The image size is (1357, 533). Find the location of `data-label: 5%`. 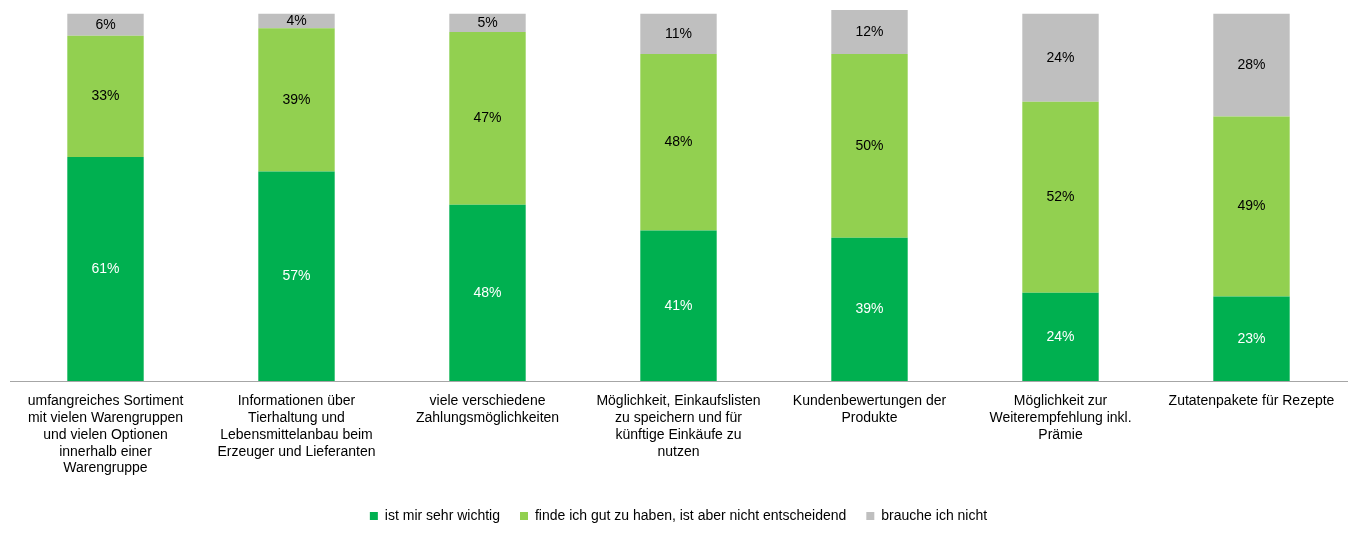

data-label: 5% is located at coordinates (487, 21).